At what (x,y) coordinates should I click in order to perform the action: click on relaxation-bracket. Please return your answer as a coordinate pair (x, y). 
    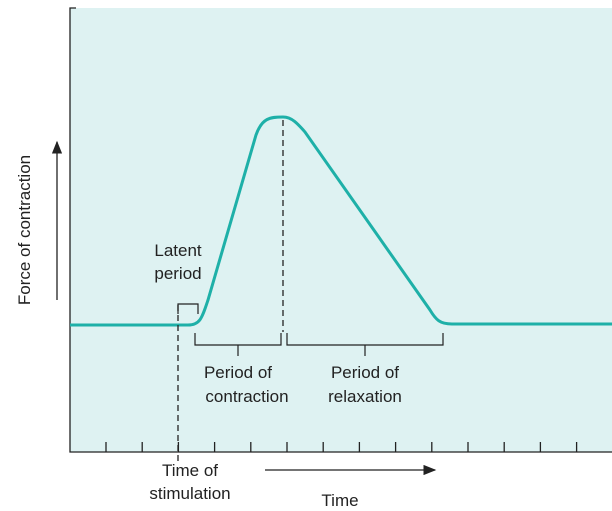
    Looking at the image, I should click on (365, 344).